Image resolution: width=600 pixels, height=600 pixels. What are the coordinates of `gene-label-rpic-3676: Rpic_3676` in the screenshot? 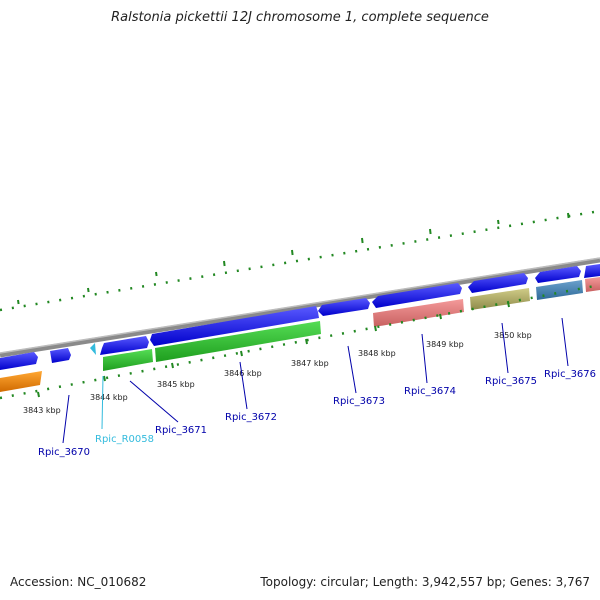 It's located at (570, 374).